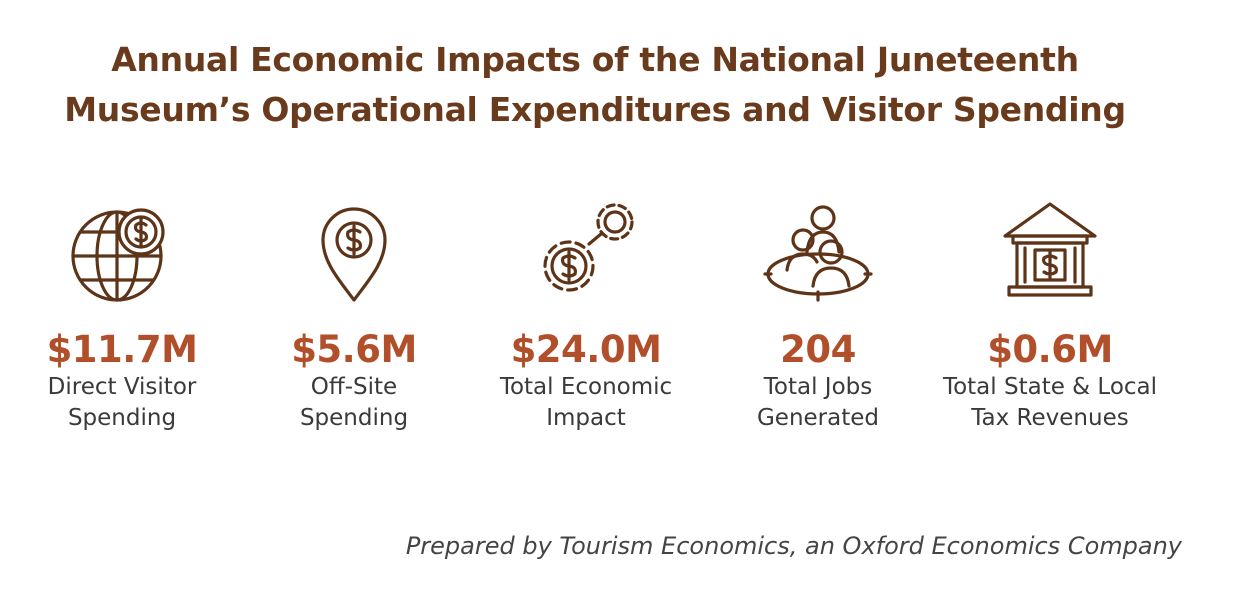  I want to click on gears-icon, so click(588, 247).